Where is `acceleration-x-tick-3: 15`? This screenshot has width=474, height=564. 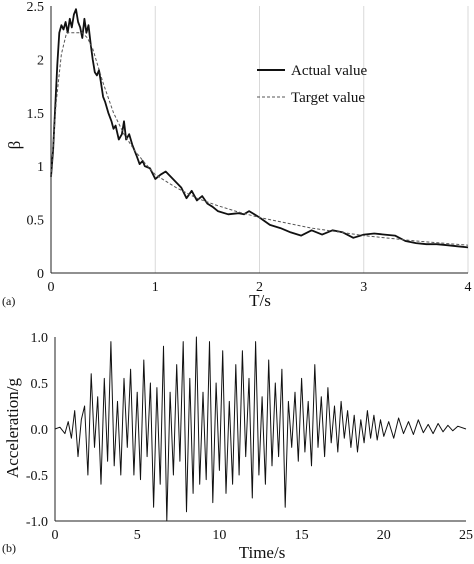
acceleration-x-tick-3: 15 is located at coordinates (302, 535).